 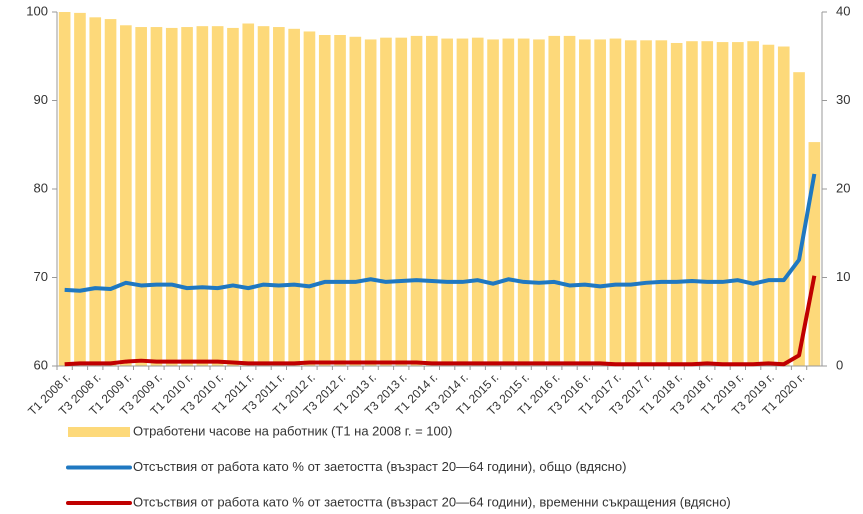 What do you see at coordinates (843, 99) in the screenshot?
I see `y2-tick-label: 30` at bounding box center [843, 99].